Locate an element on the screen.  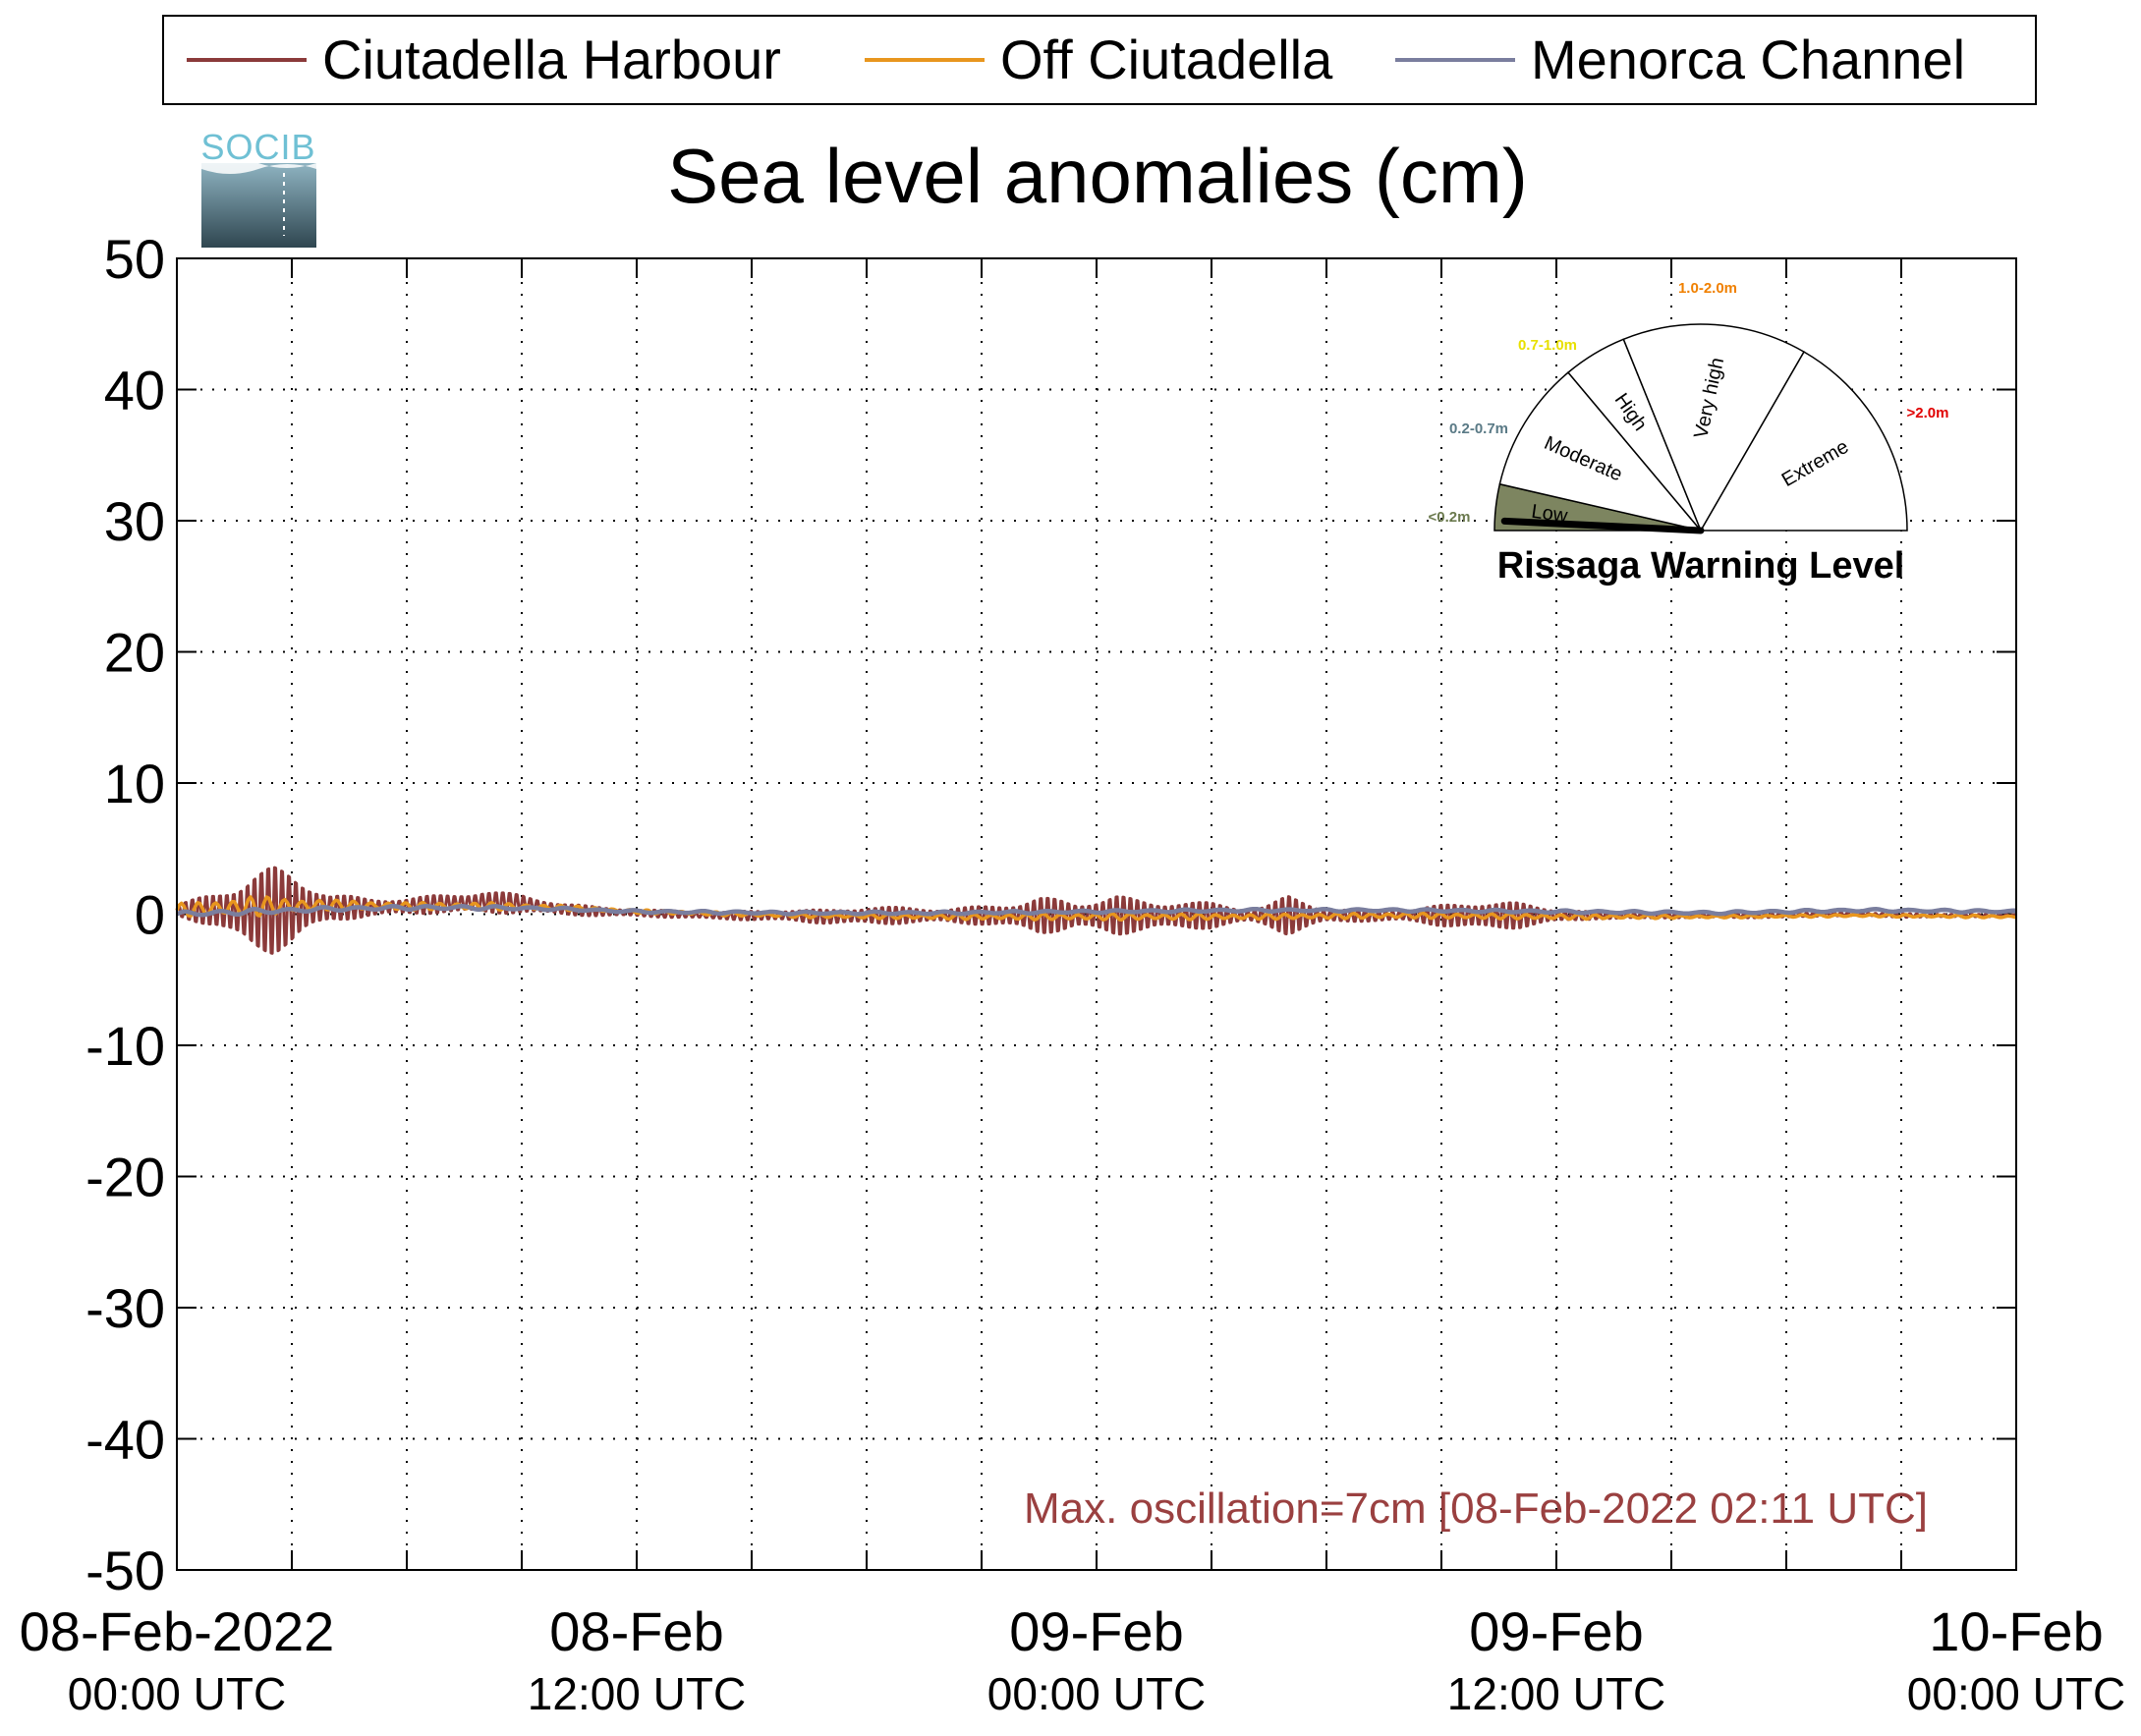
gauge-sector-extreme is located at coordinates (1803, 441).